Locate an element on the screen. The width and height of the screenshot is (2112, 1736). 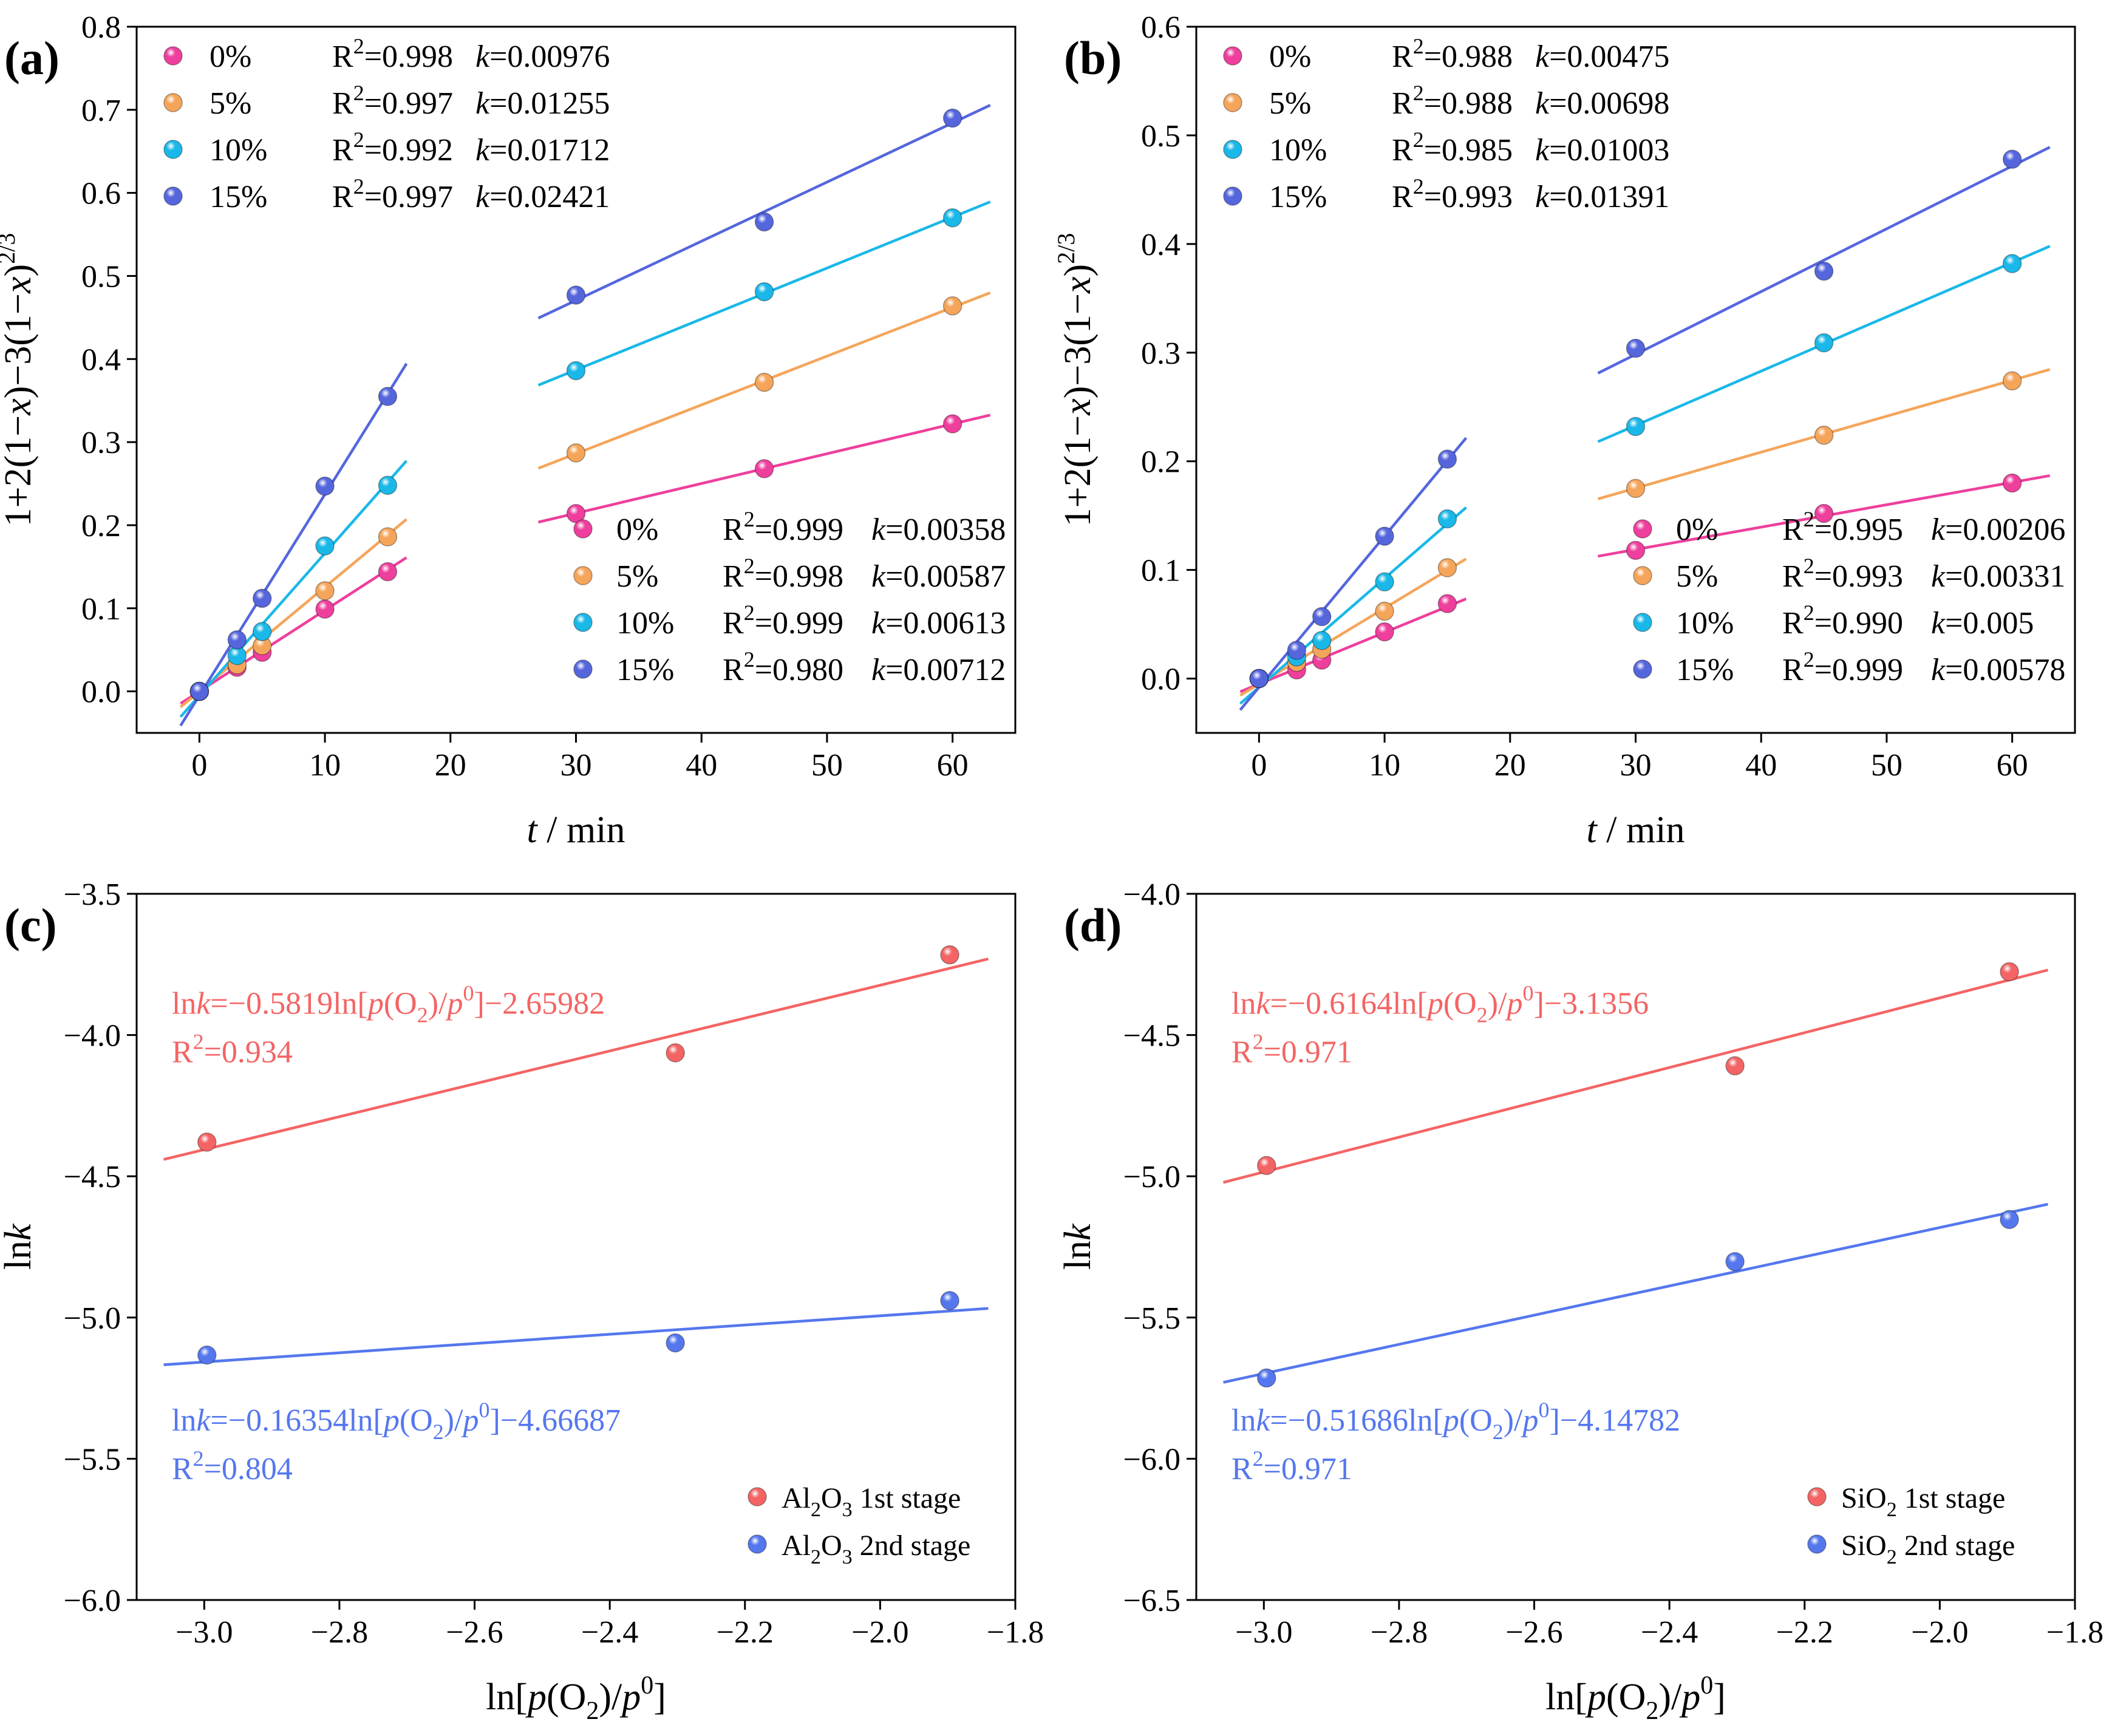
legend-r2: R2=0.999 is located at coordinates (1842, 667).